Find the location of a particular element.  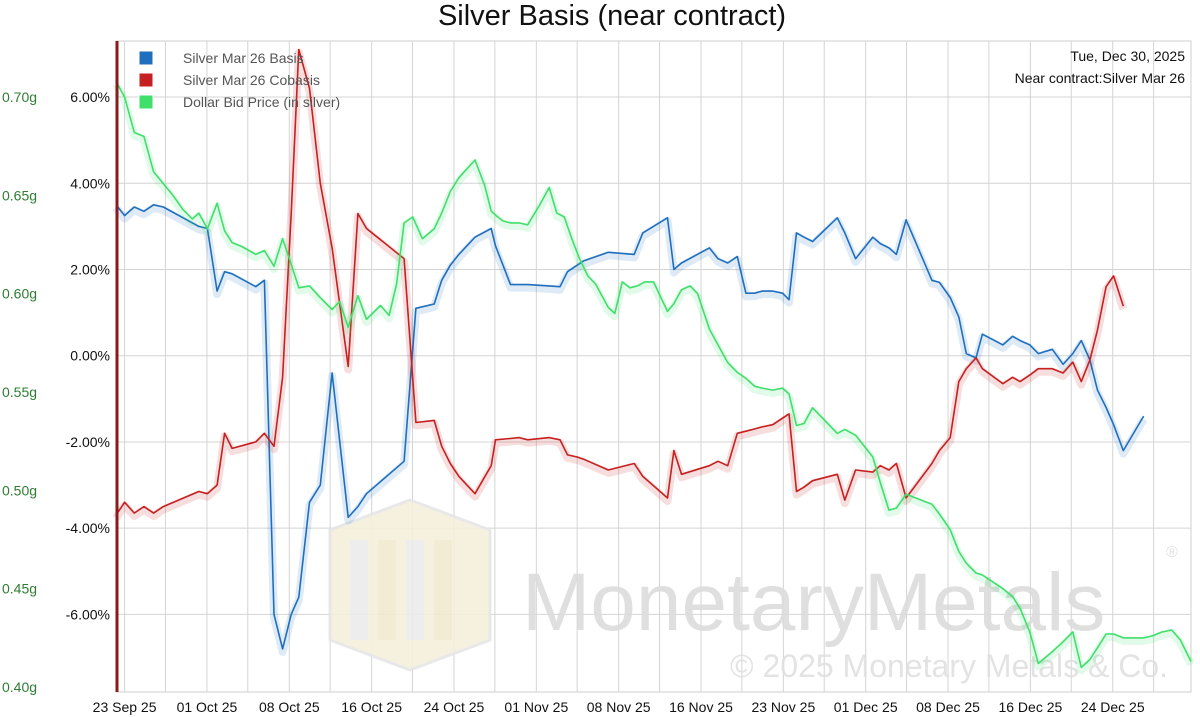

x-tick-label: 01 Nov 25 is located at coordinates (536, 707).